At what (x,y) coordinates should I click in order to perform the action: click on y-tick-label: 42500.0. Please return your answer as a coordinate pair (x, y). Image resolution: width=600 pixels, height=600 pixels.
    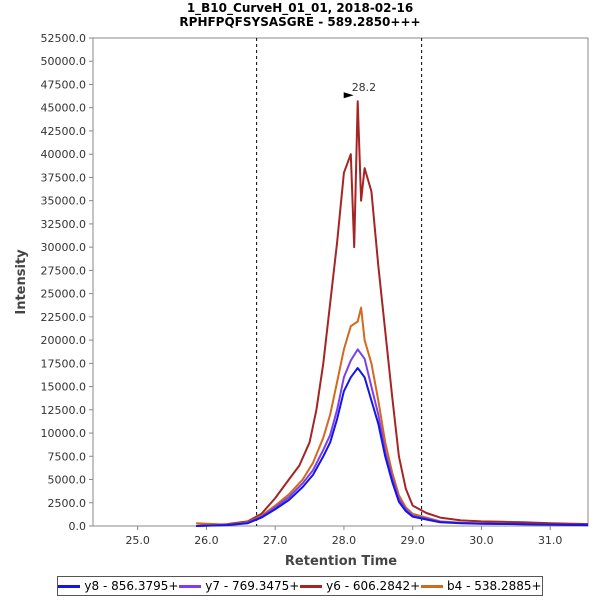
    Looking at the image, I should click on (64, 131).